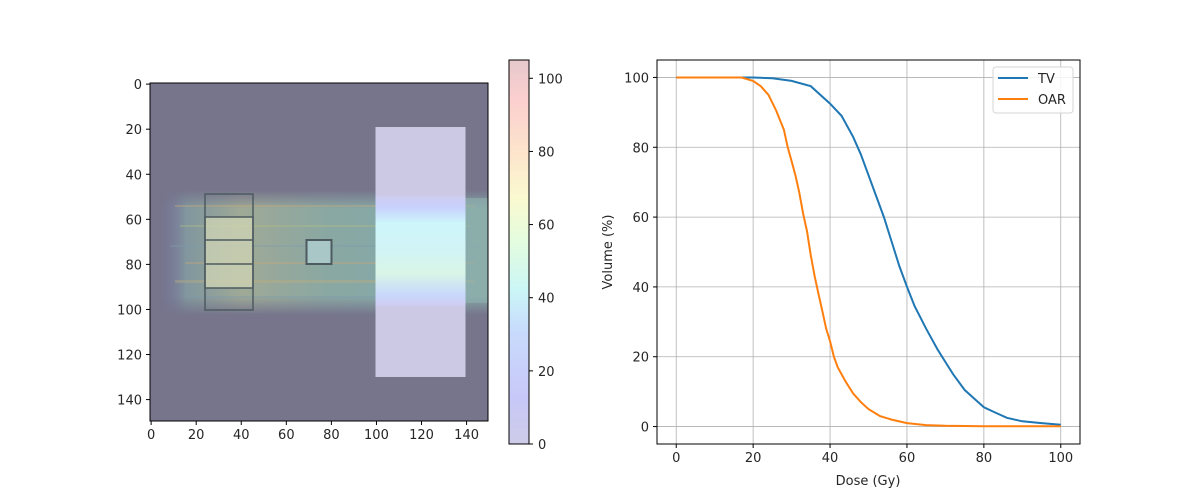  What do you see at coordinates (550, 79) in the screenshot?
I see `colorbar-tick-label: 100` at bounding box center [550, 79].